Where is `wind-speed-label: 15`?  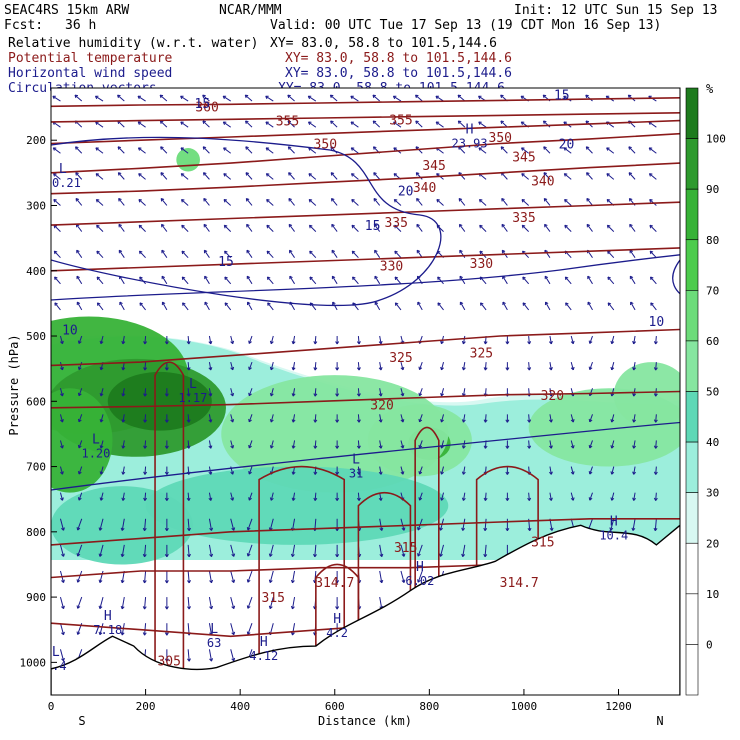 wind-speed-label: 15 is located at coordinates (203, 104).